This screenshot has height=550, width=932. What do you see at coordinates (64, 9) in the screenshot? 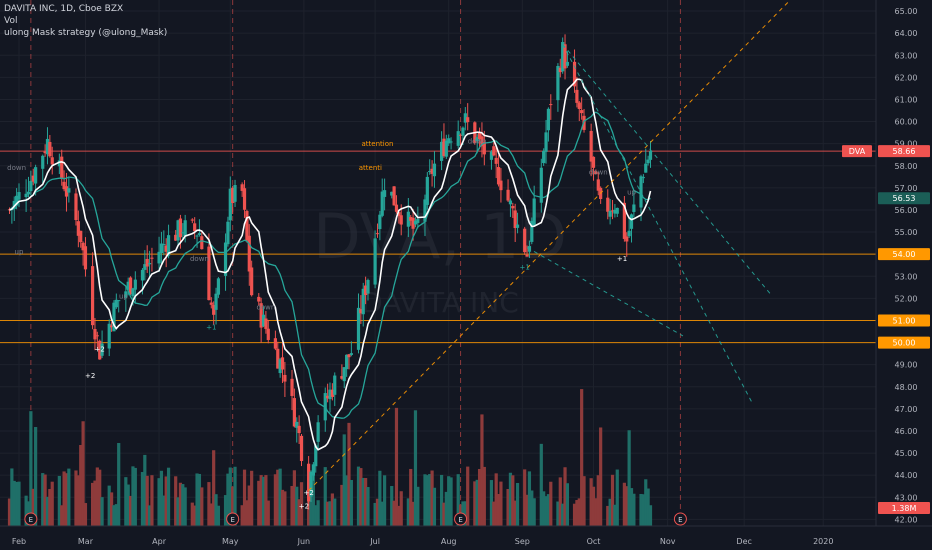
I see `legend-symbol: DAVITA INC, 1D, Cboe BZX` at bounding box center [64, 9].